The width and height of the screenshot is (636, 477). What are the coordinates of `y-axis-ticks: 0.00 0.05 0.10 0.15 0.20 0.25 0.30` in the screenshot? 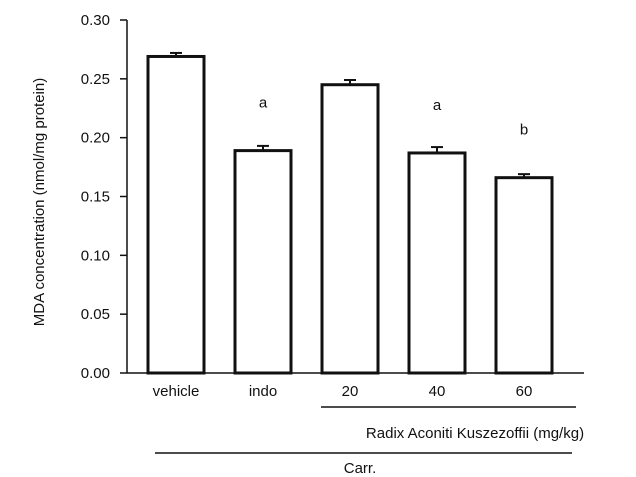 It's located at (104, 197).